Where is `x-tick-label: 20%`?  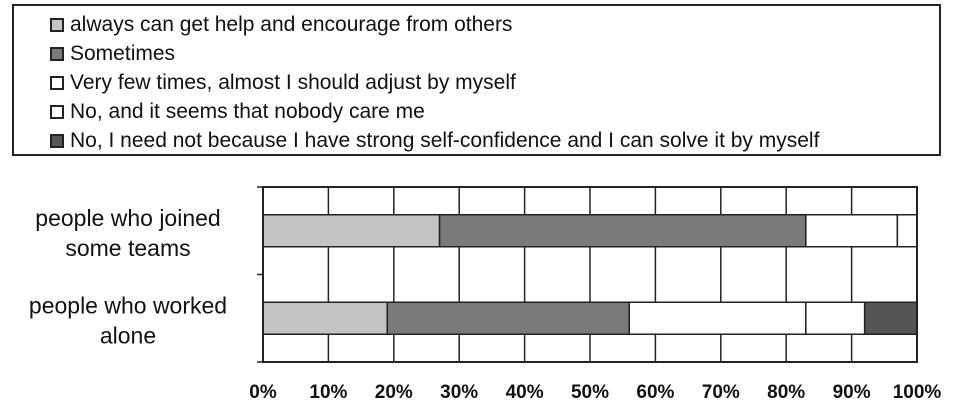
x-tick-label: 20% is located at coordinates (394, 392).